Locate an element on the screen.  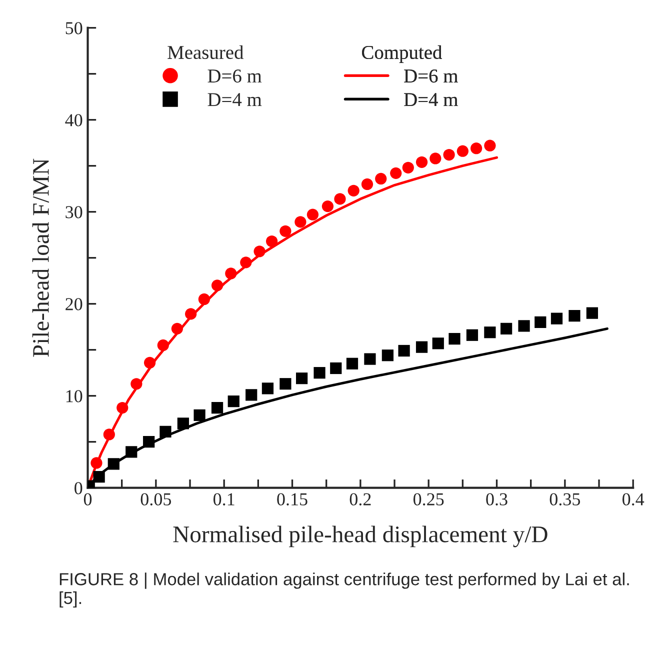
x-tick-label: 0 is located at coordinates (88, 499).